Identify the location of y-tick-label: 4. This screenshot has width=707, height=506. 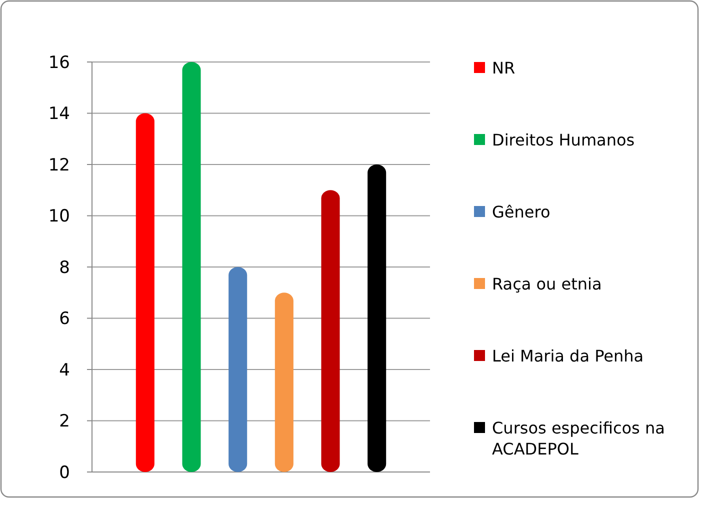
(64, 370).